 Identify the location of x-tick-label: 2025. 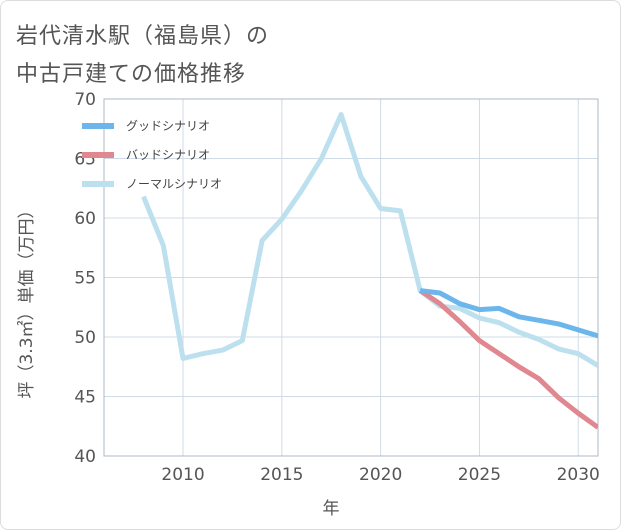
(479, 475).